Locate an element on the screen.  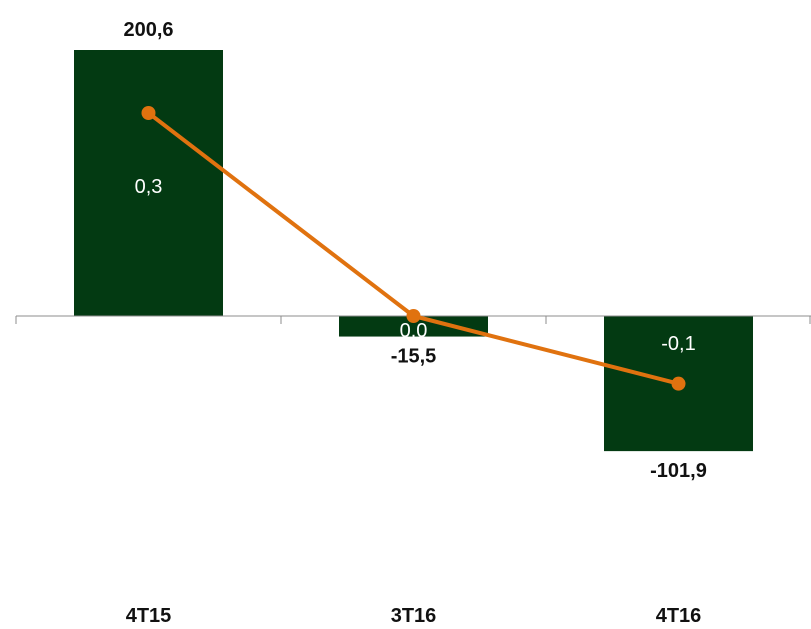
bar-value-label: 200,6 is located at coordinates (148, 30).